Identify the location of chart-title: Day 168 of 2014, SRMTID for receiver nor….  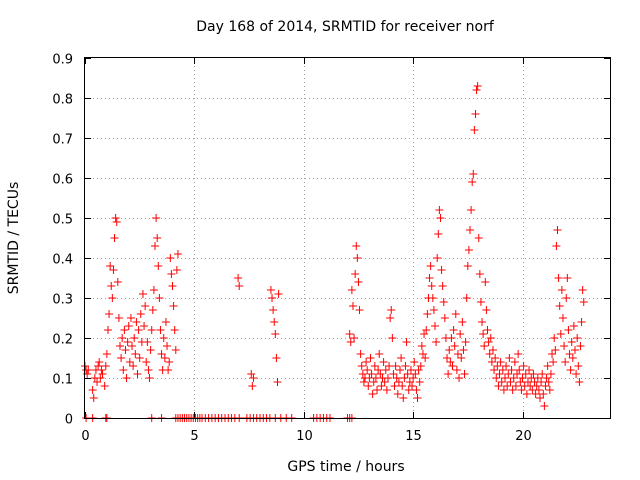
(345, 27).